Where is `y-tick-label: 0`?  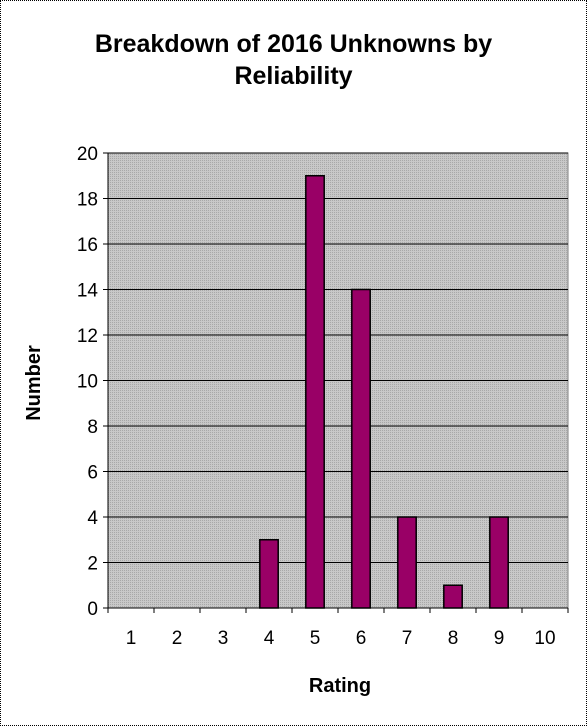 y-tick-label: 0 is located at coordinates (92, 609).